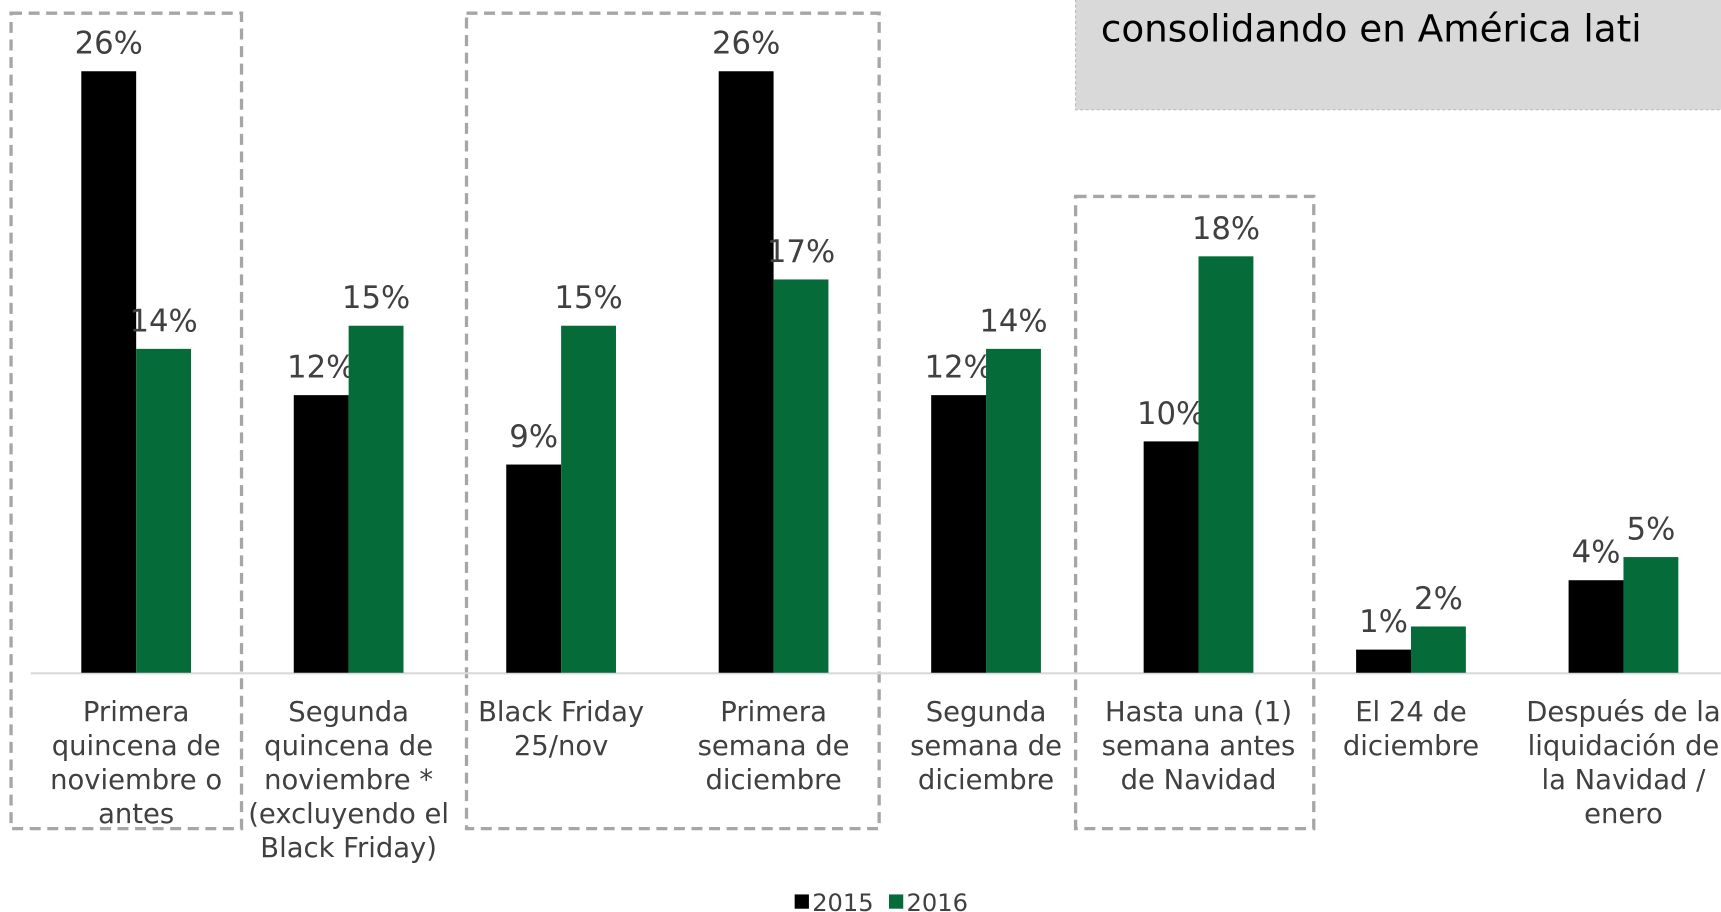  I want to click on x-tick-label: Hasta una (1) semana antes de Navidad, so click(1199, 746).